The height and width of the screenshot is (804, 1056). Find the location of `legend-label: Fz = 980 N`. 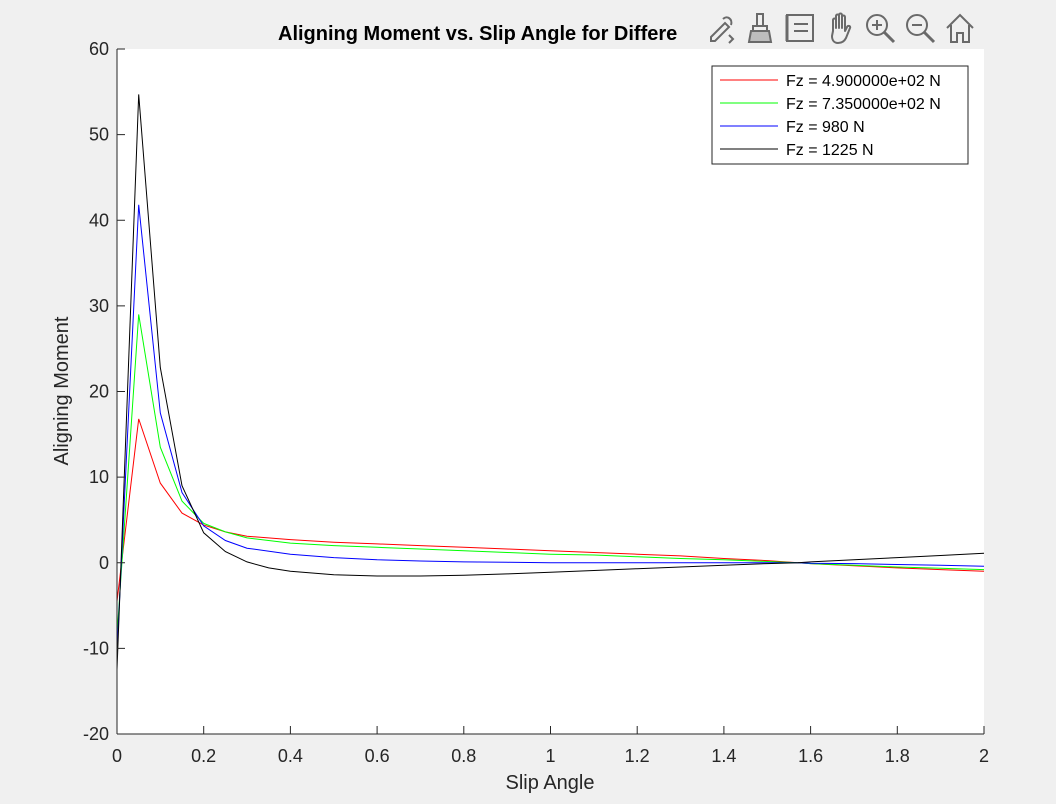

legend-label: Fz = 980 N is located at coordinates (825, 127).